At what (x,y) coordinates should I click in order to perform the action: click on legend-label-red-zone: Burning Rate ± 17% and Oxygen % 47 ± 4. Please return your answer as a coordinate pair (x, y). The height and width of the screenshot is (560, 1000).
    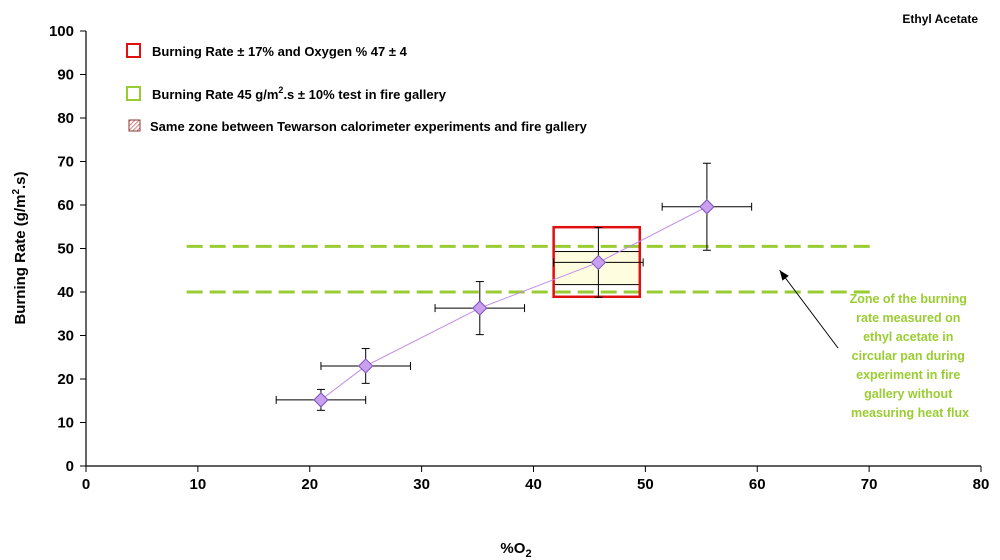
    Looking at the image, I should click on (280, 51).